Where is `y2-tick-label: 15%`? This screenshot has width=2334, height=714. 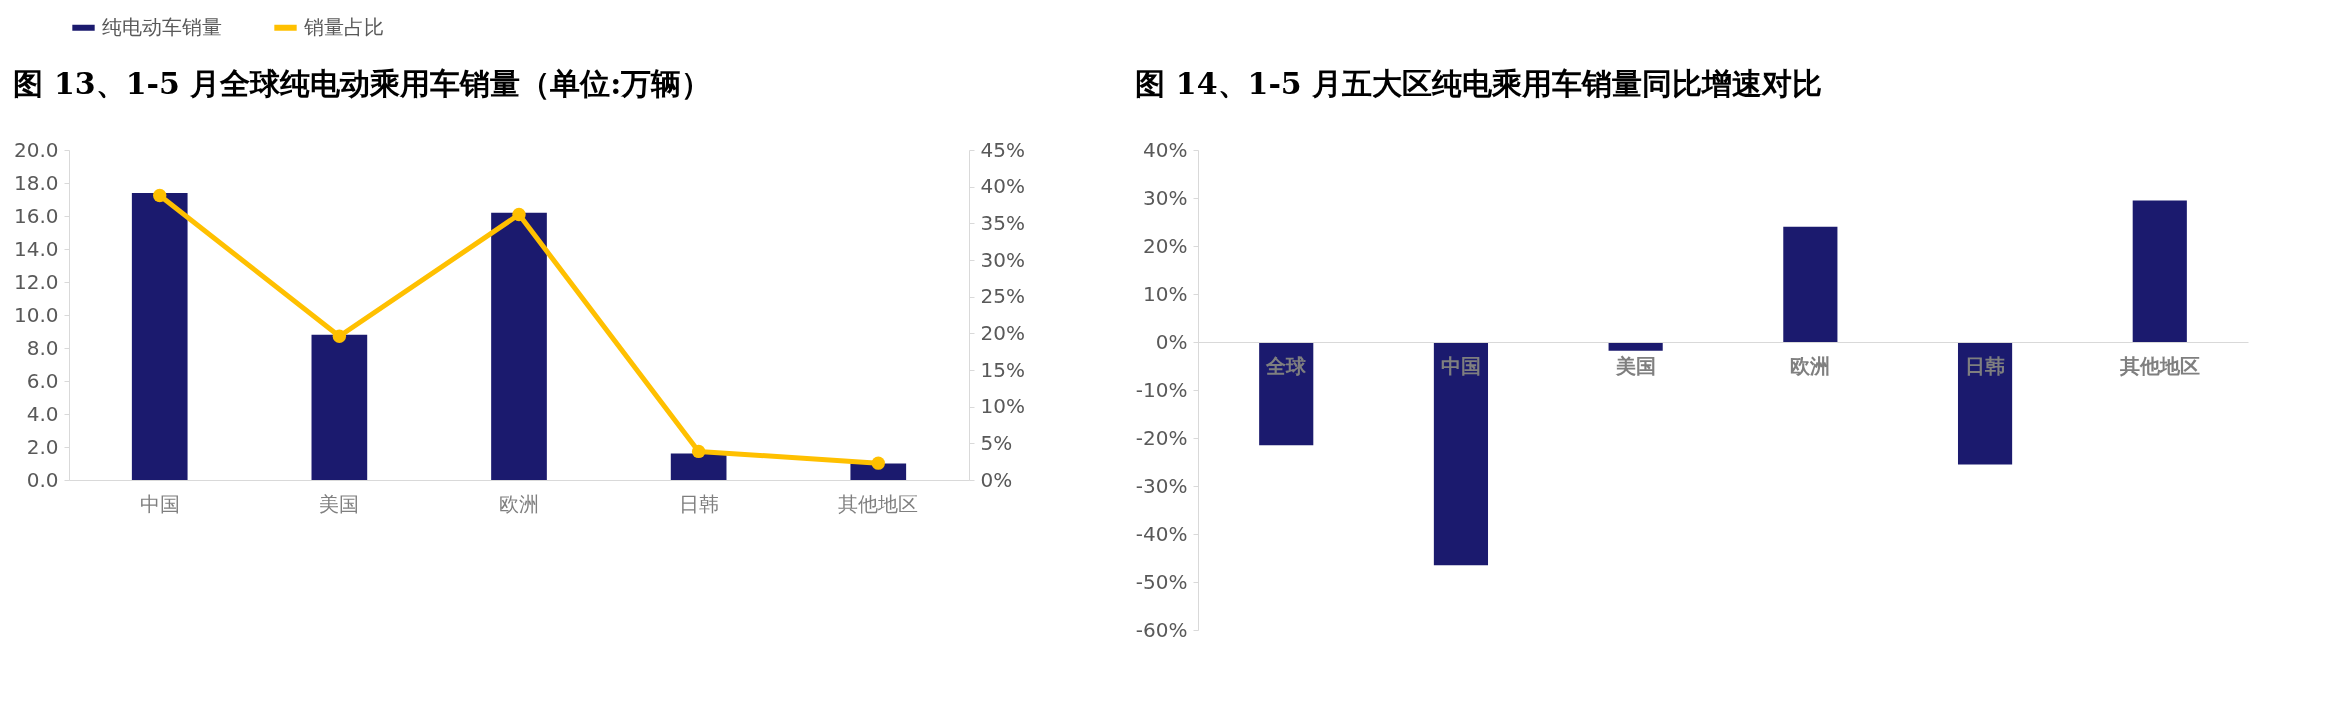 y2-tick-label: 15% is located at coordinates (1002, 369).